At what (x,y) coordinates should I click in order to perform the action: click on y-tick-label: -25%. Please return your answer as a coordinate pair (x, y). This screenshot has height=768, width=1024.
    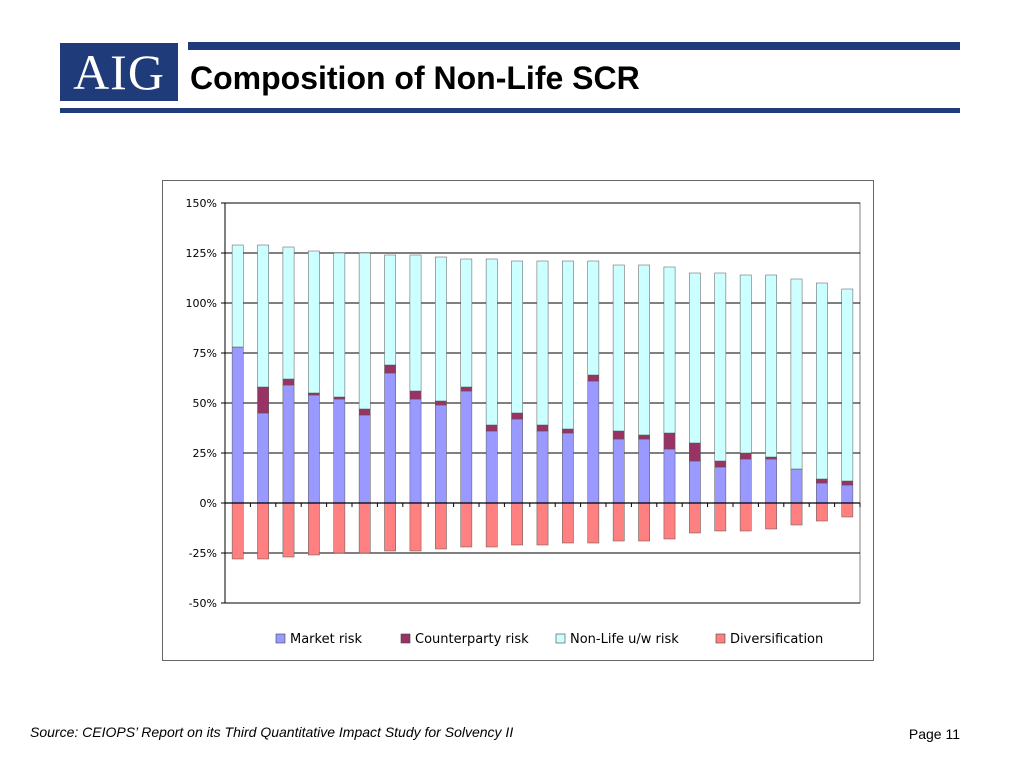
    Looking at the image, I should click on (203, 553).